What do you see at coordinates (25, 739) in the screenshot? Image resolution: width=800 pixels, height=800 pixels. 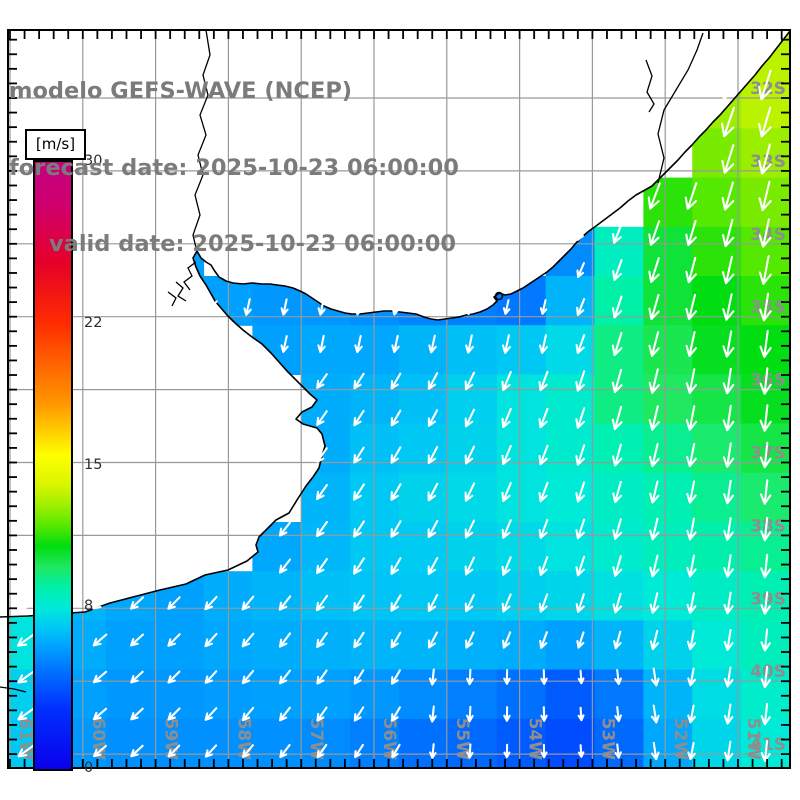 I see `lon-label: 61W` at bounding box center [25, 739].